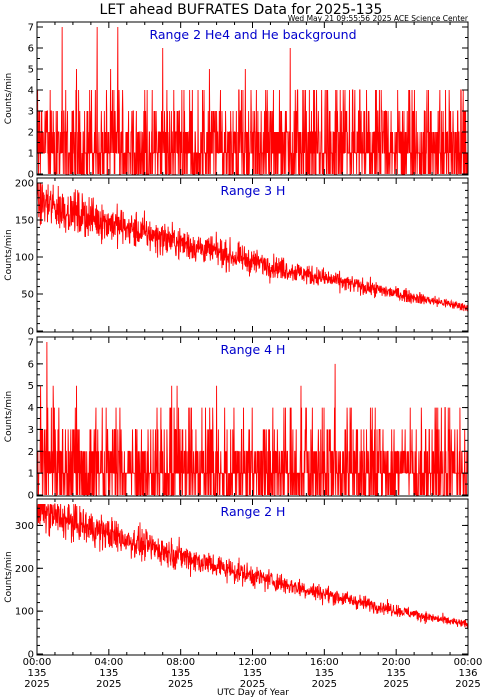 The height and width of the screenshot is (700, 482). Describe the element at coordinates (324, 662) in the screenshot. I see `x-tick-time: 16:00` at that location.